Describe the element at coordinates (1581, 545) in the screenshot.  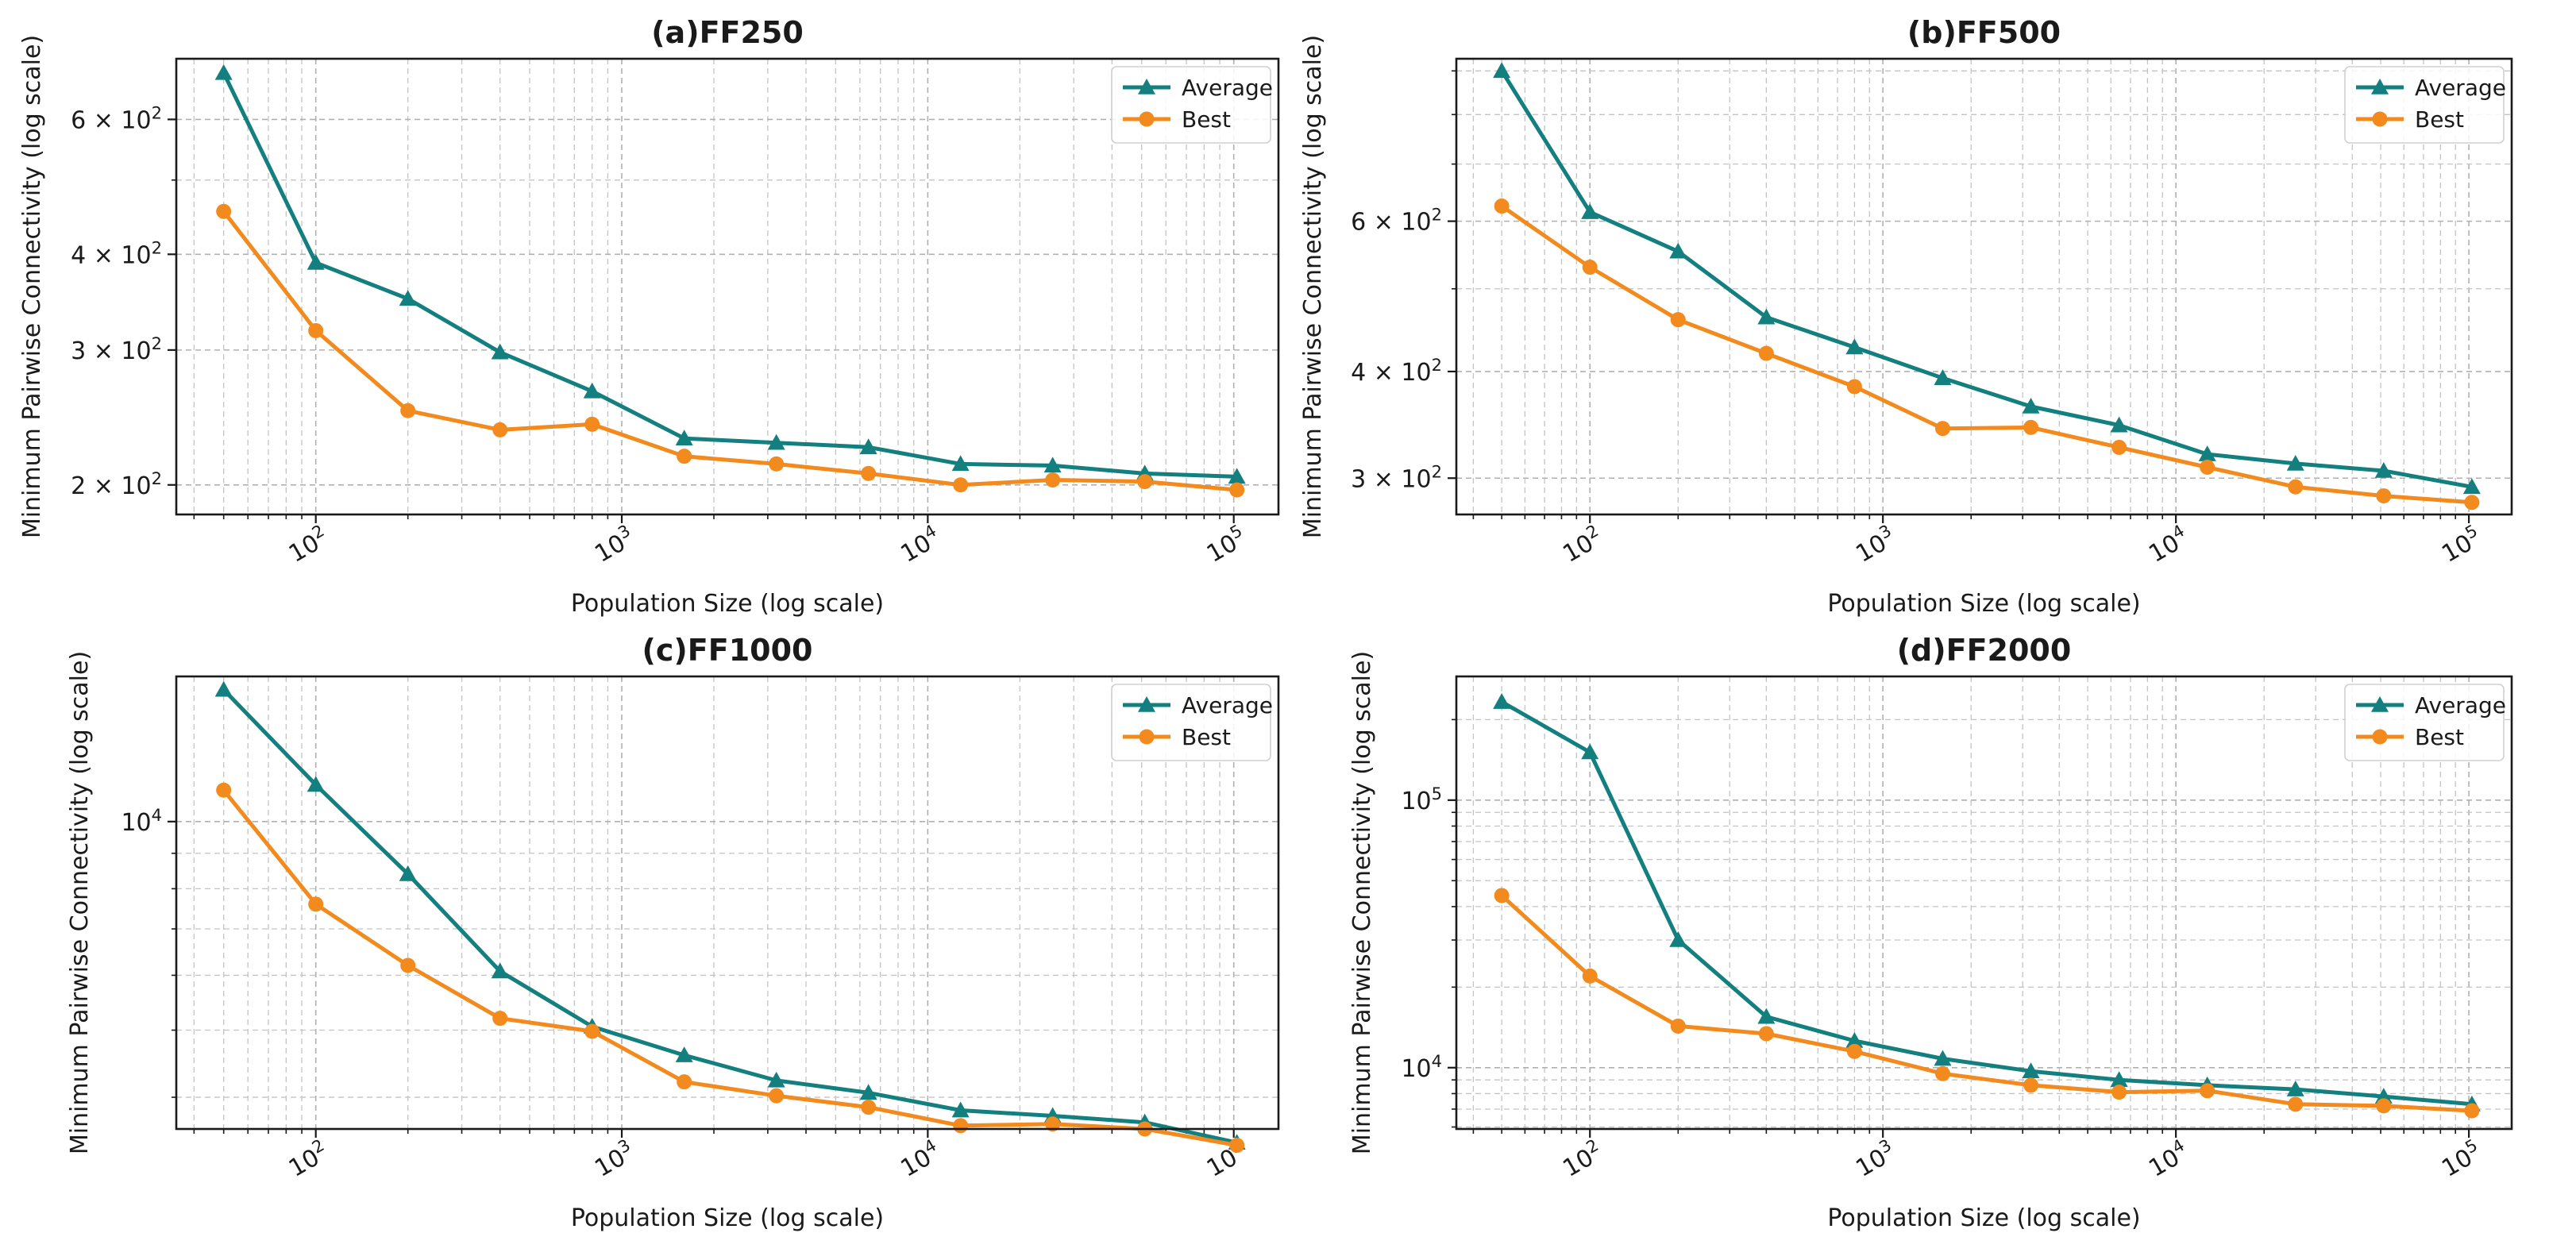
I see `x-tick-label: 10²` at that location.